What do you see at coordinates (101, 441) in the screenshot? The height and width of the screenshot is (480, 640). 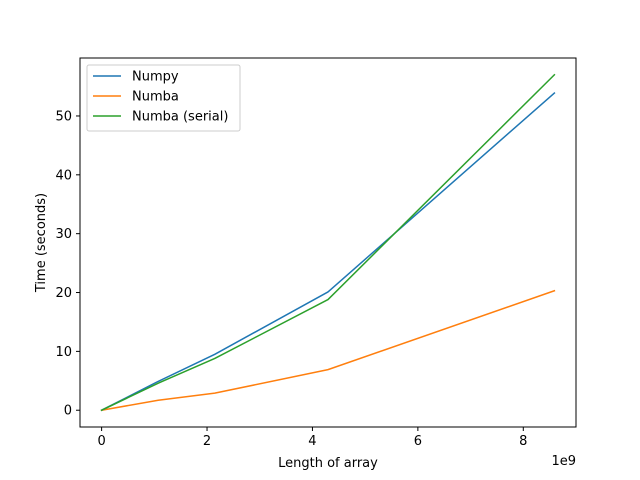 I see `x-tick-label: 0` at bounding box center [101, 441].